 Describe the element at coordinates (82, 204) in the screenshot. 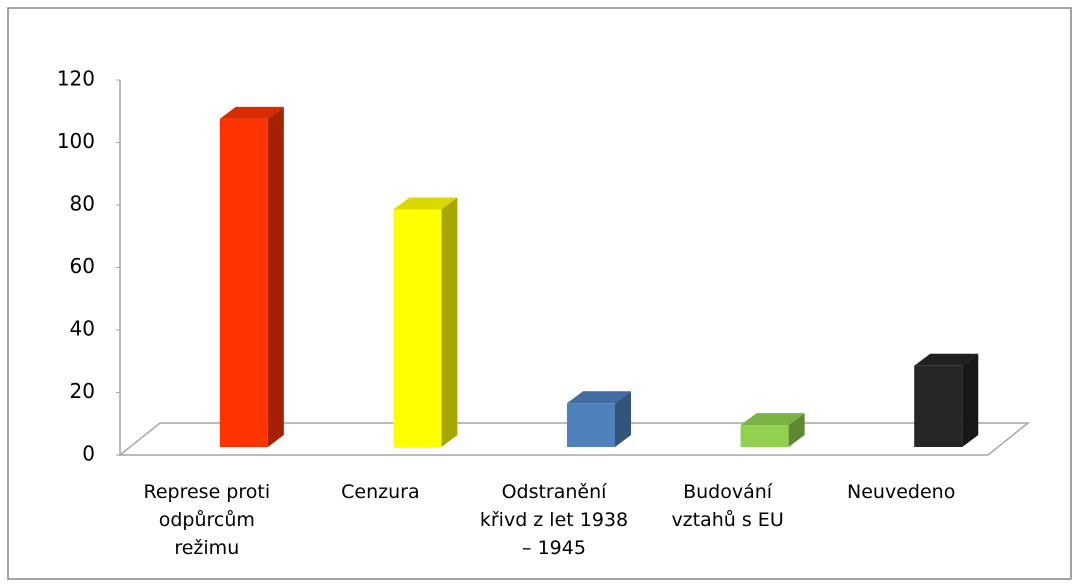

I see `y-tick-label: 80` at that location.